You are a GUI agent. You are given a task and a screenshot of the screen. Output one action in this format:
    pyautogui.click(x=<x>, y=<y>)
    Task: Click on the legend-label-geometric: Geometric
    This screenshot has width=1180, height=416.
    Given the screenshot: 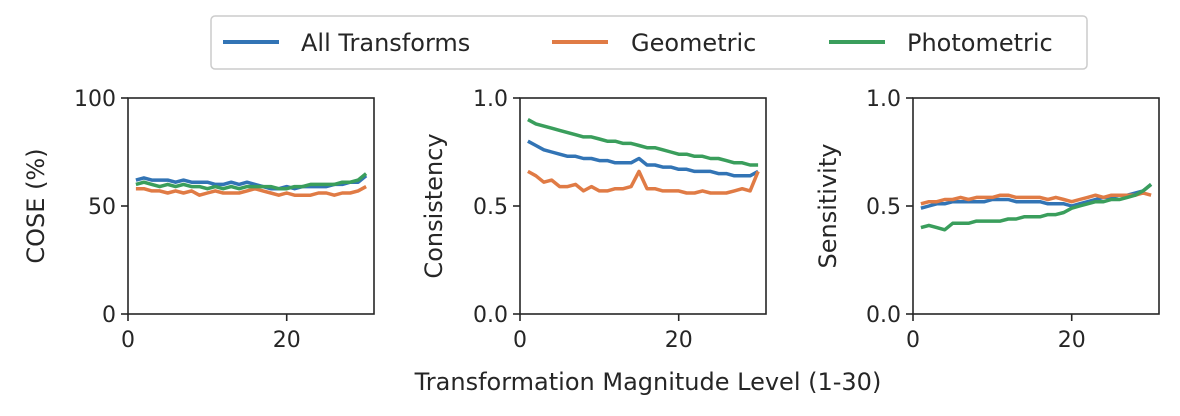 What is the action you would take?
    pyautogui.click(x=693, y=43)
    